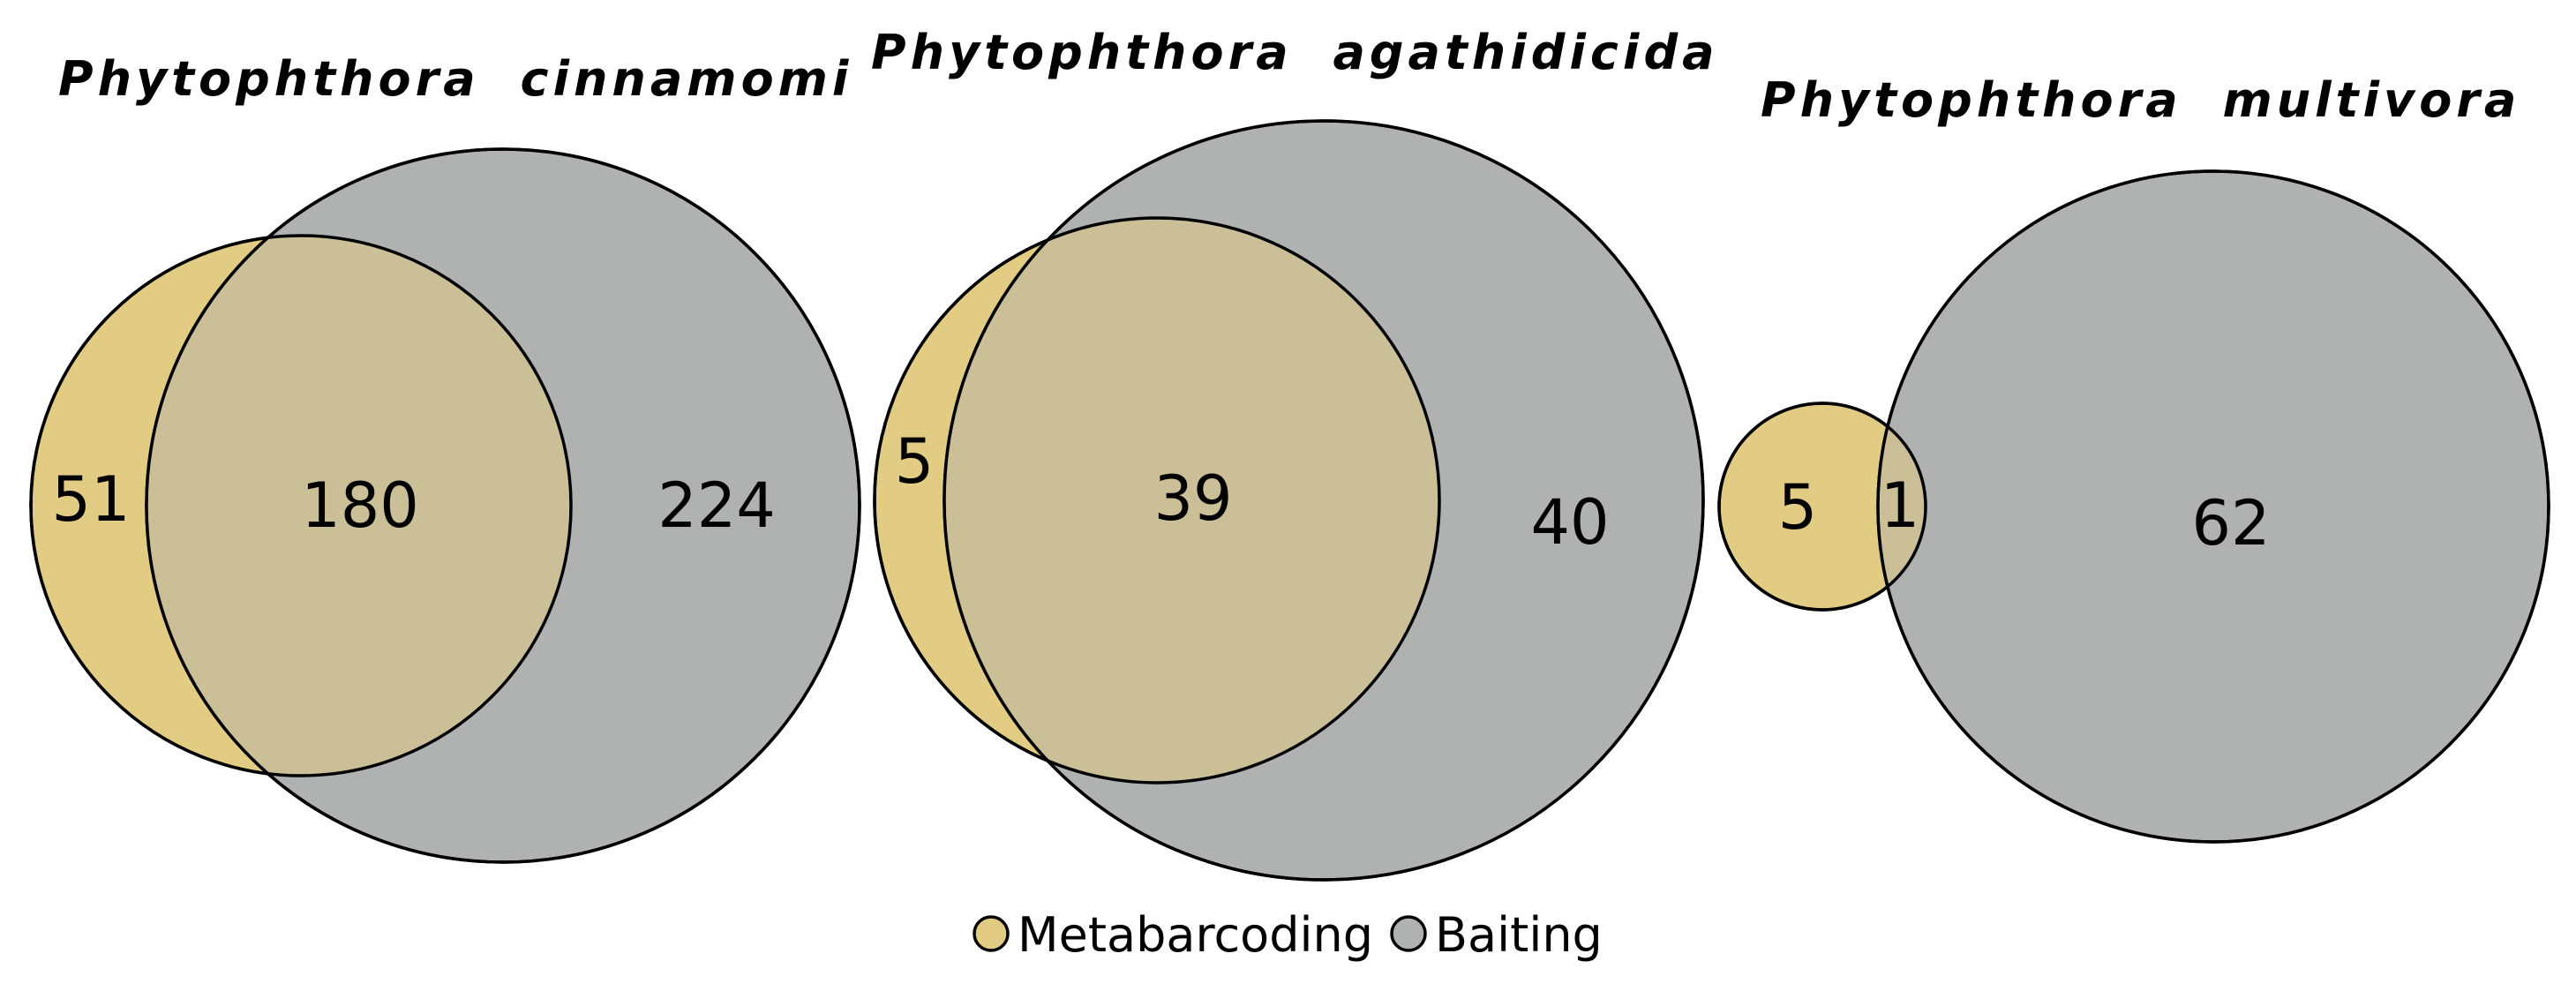  What do you see at coordinates (1822, 507) in the screenshot?
I see `metabarcoding-outline-multivora` at bounding box center [1822, 507].